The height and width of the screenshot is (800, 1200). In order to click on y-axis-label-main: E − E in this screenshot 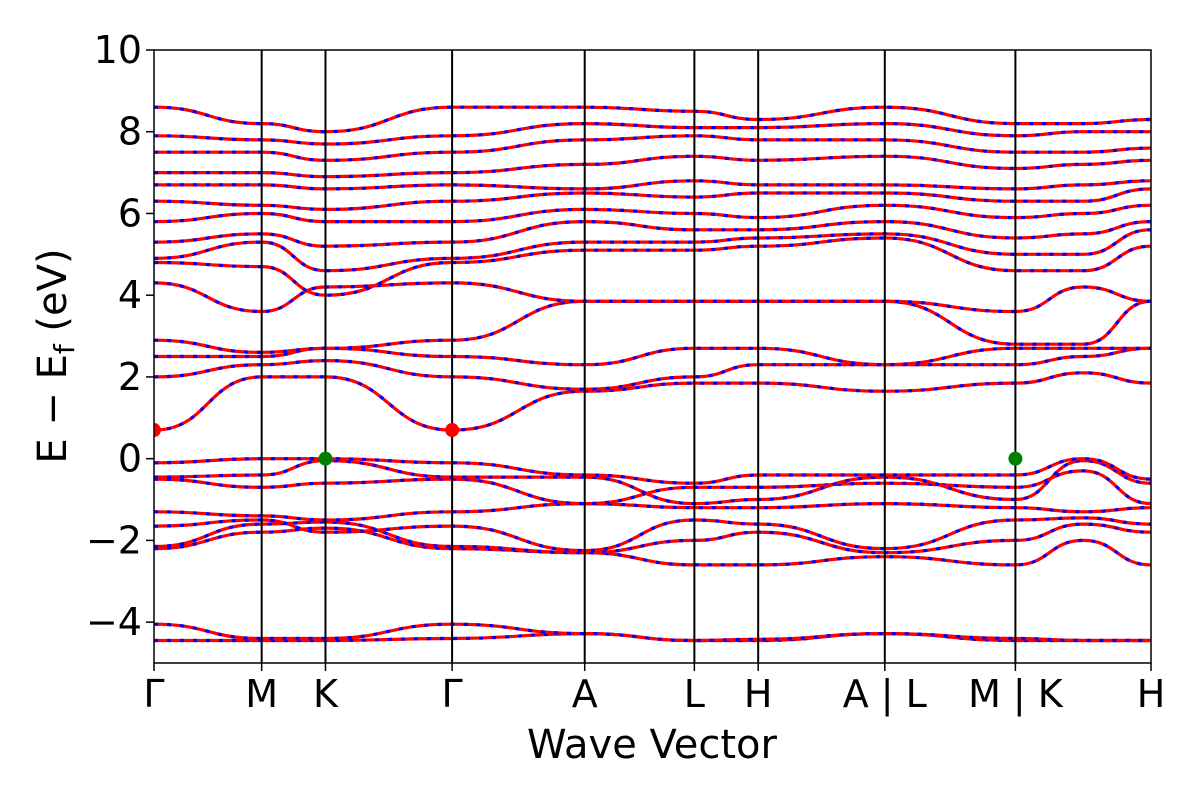, I will do `click(53, 409)`.